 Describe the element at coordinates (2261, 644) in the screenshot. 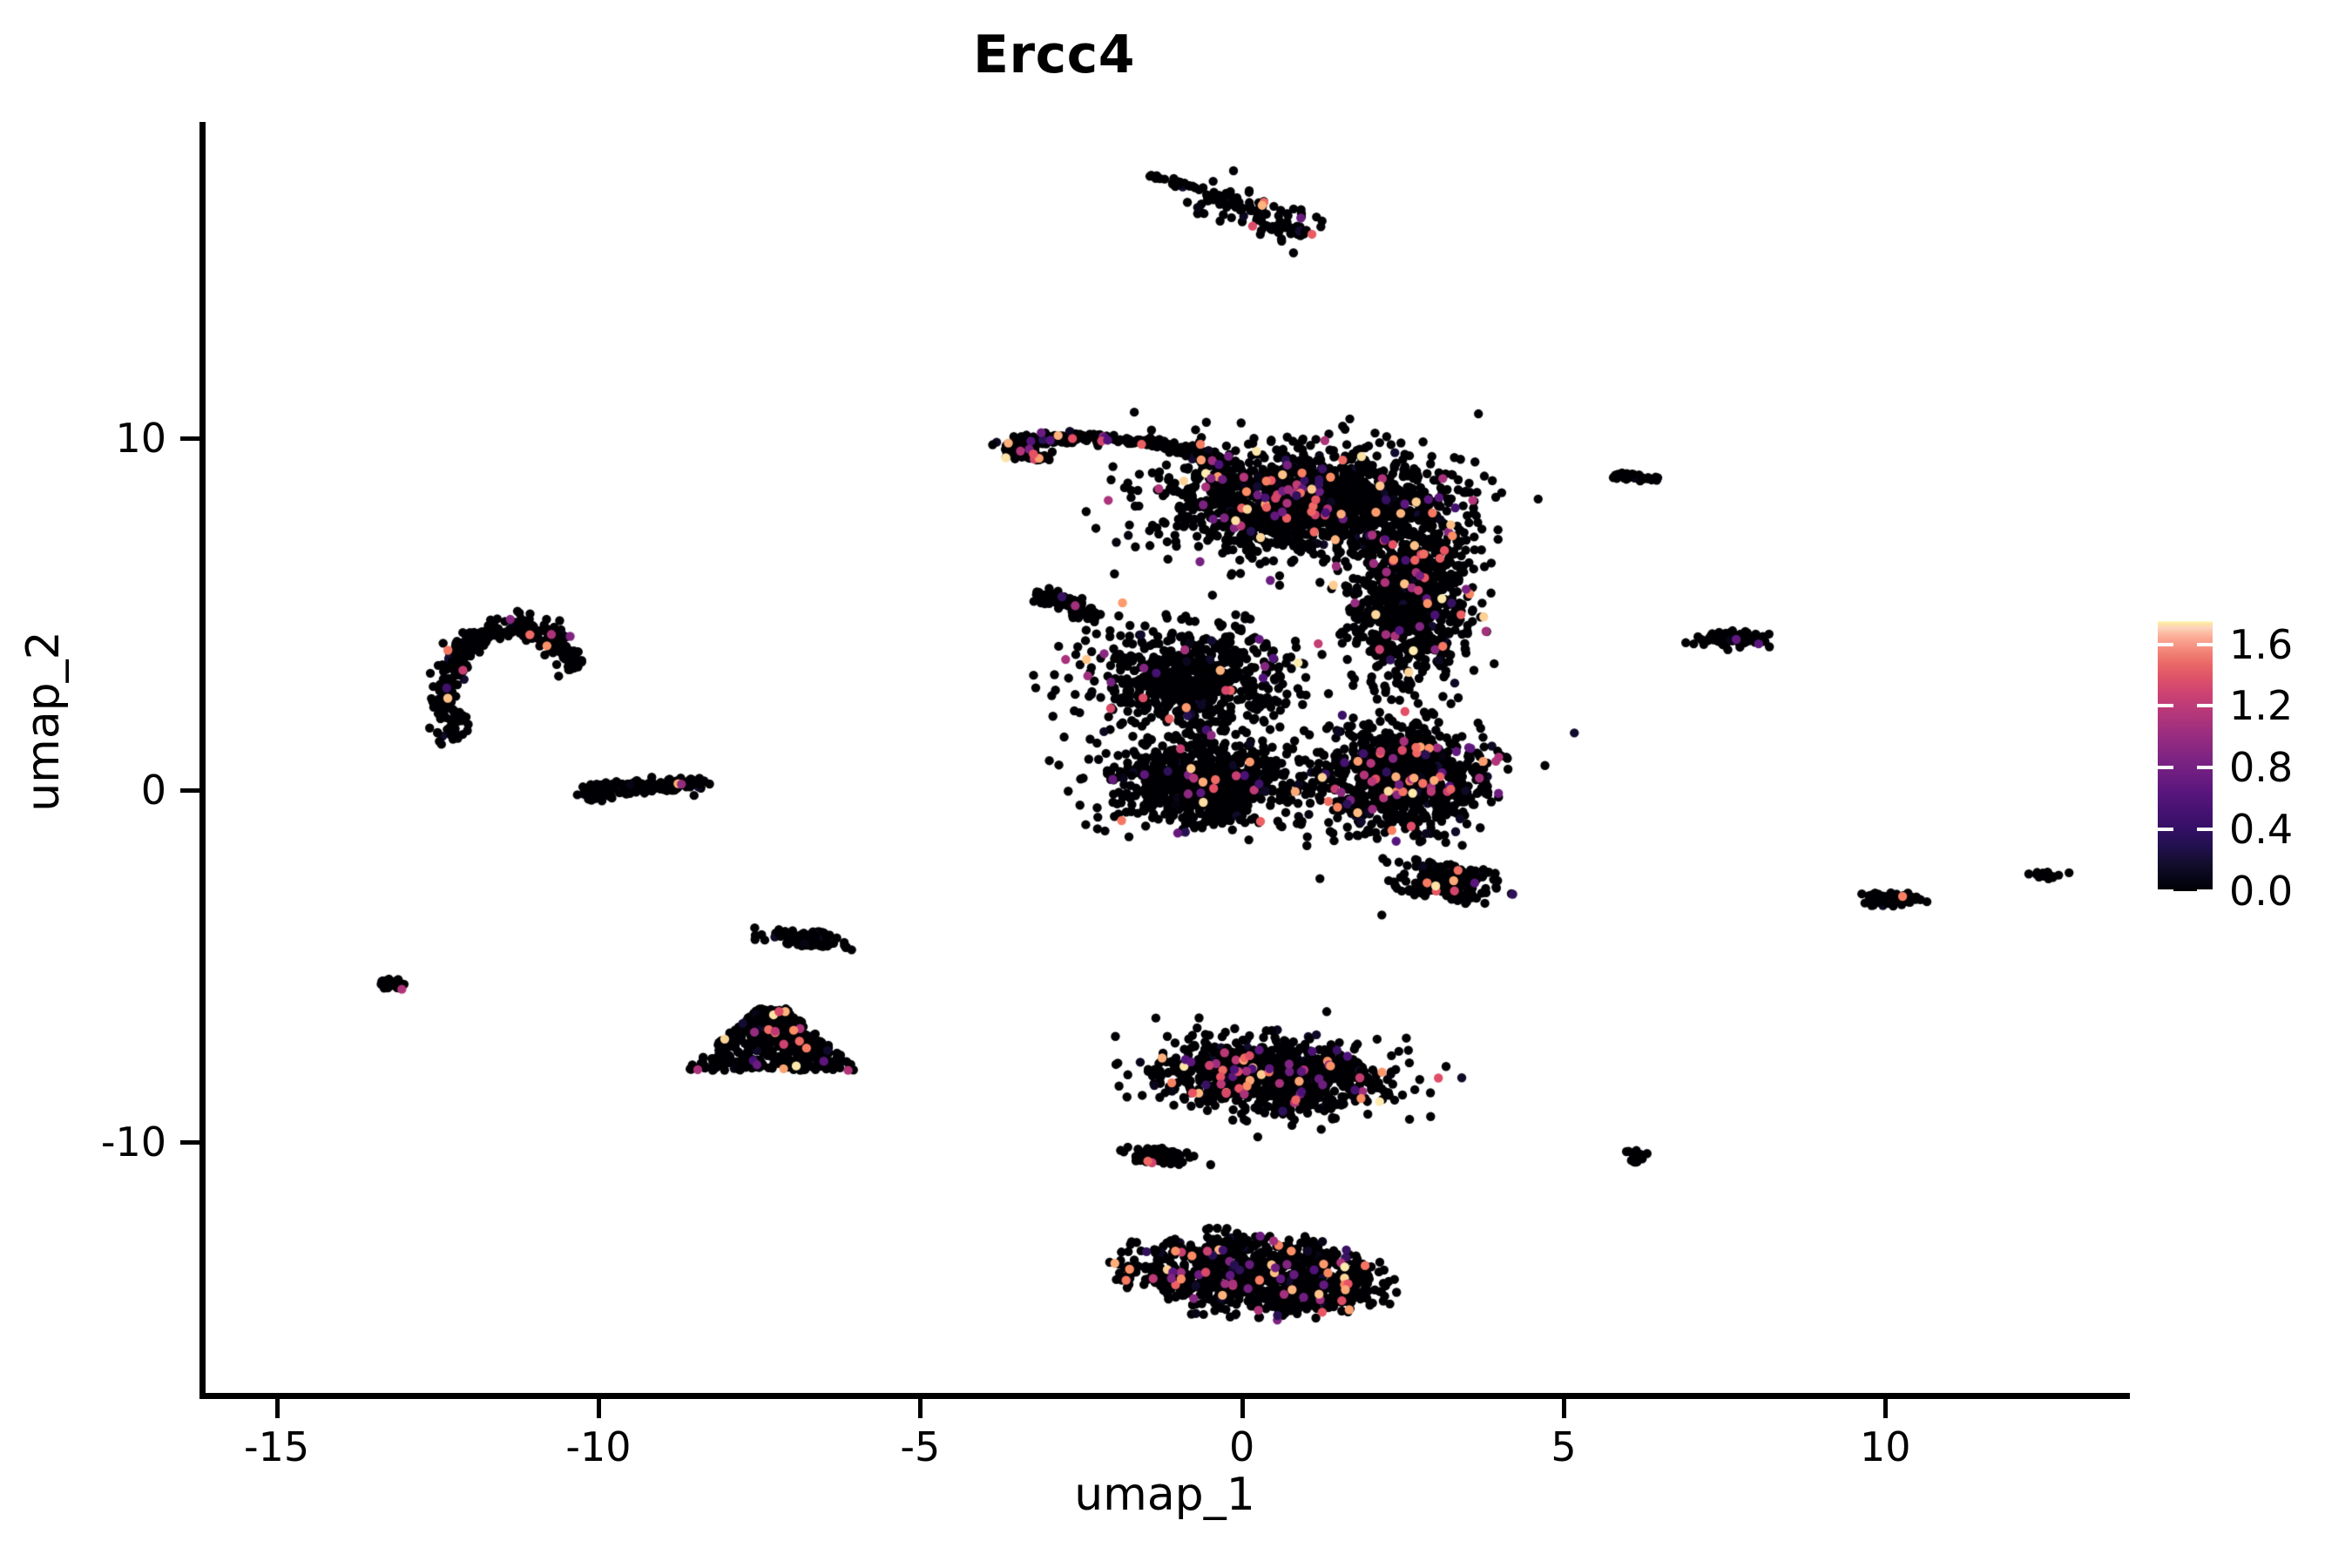

I see `colorbar-tick-label: 1.6` at that location.